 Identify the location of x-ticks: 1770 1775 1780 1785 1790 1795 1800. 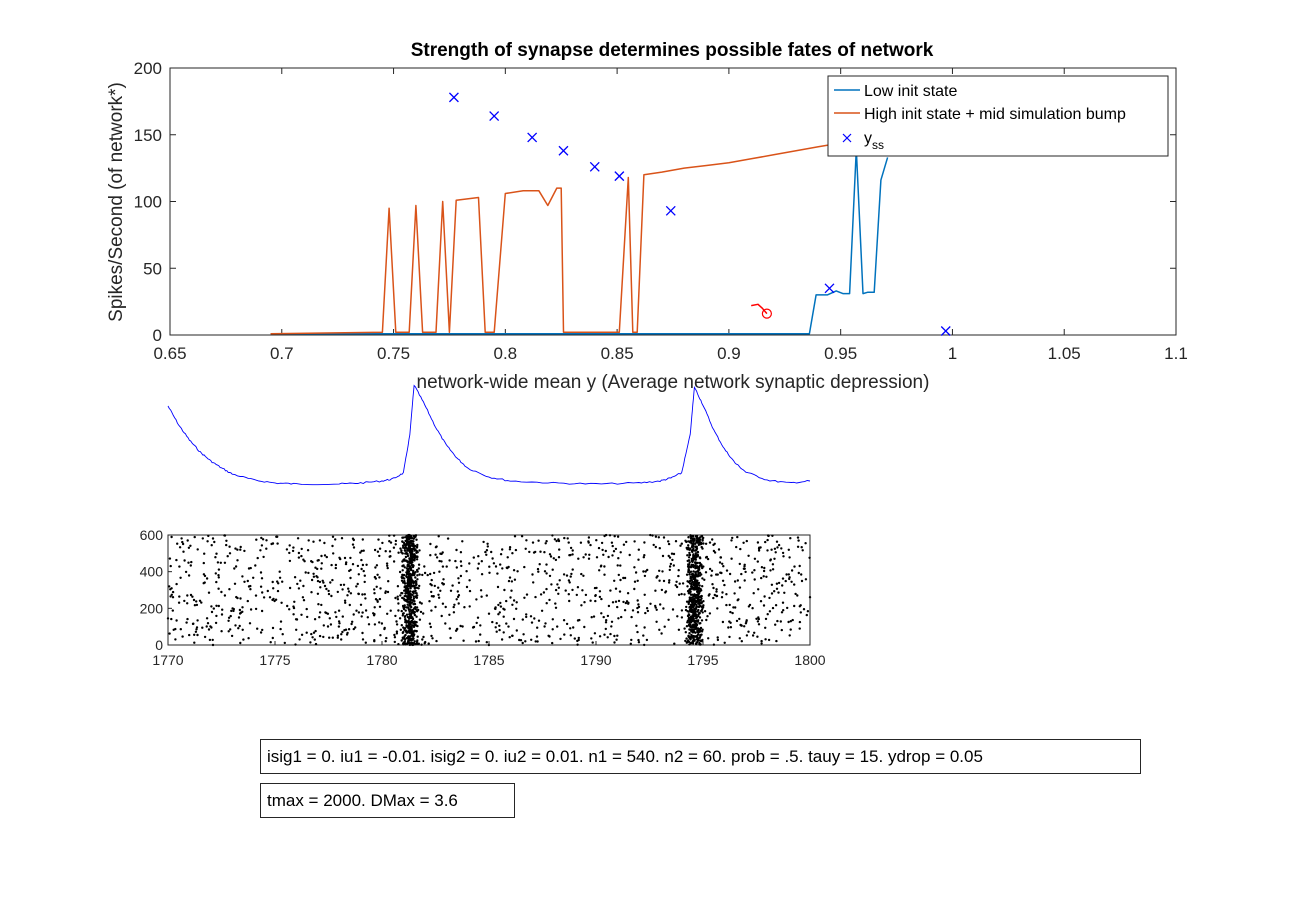
(489, 654).